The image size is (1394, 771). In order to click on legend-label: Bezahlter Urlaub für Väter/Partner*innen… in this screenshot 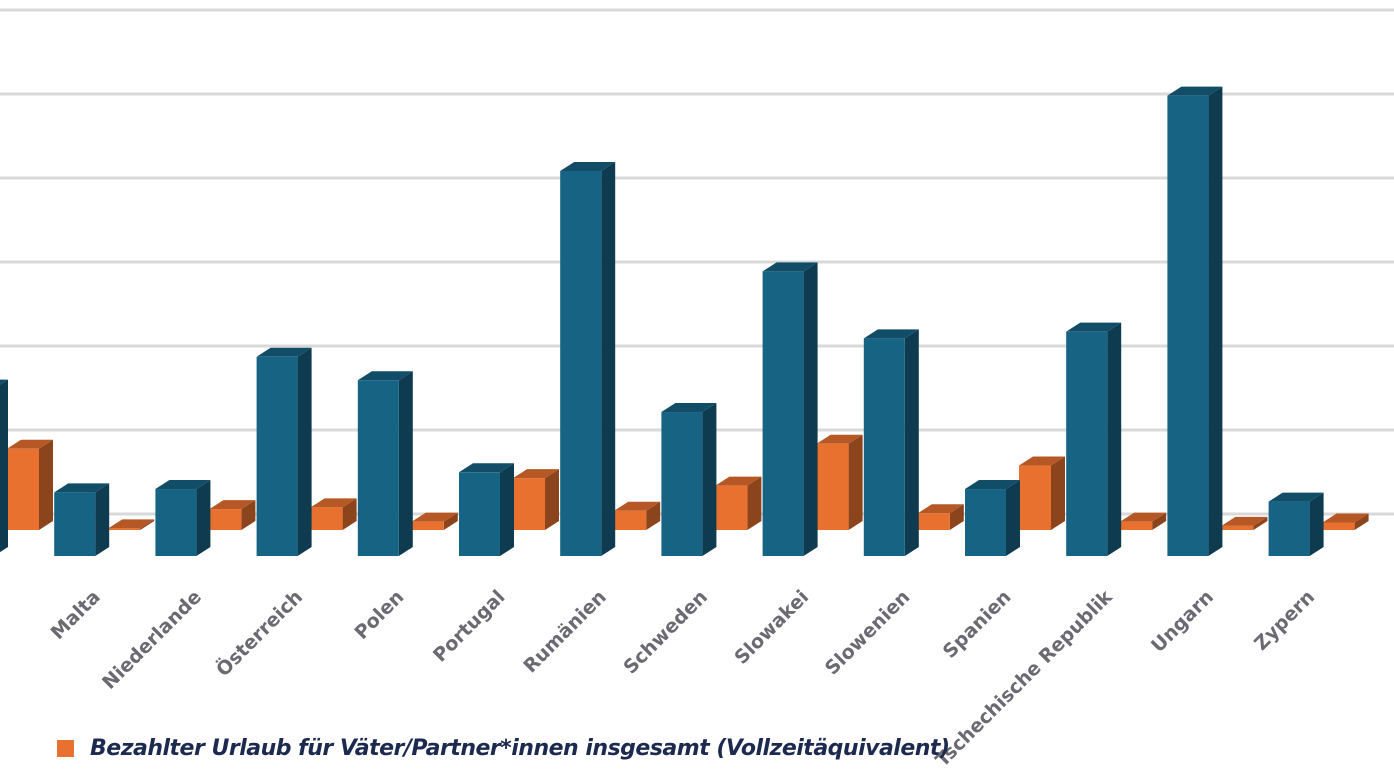, I will do `click(520, 748)`.